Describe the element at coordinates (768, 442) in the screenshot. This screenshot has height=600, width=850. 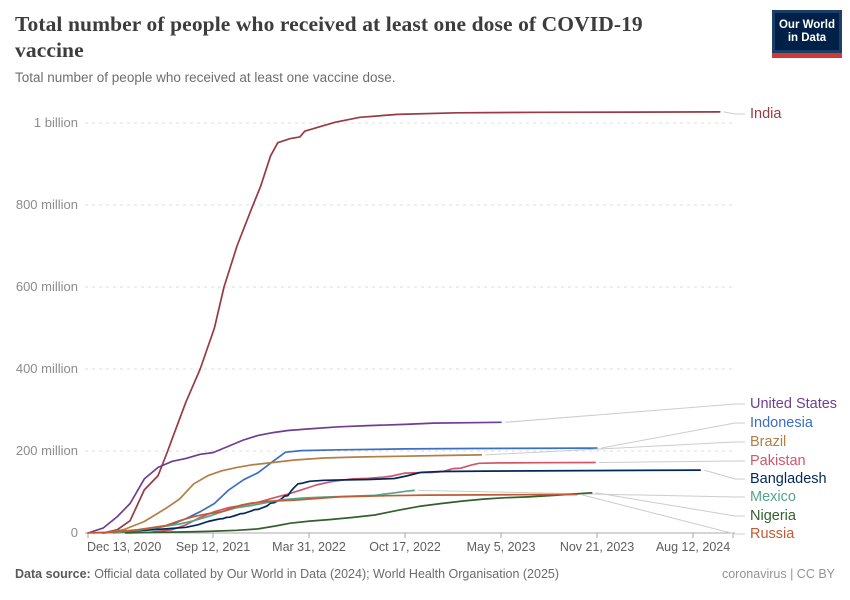
I see `legend-label-brazil: Brazil` at that location.